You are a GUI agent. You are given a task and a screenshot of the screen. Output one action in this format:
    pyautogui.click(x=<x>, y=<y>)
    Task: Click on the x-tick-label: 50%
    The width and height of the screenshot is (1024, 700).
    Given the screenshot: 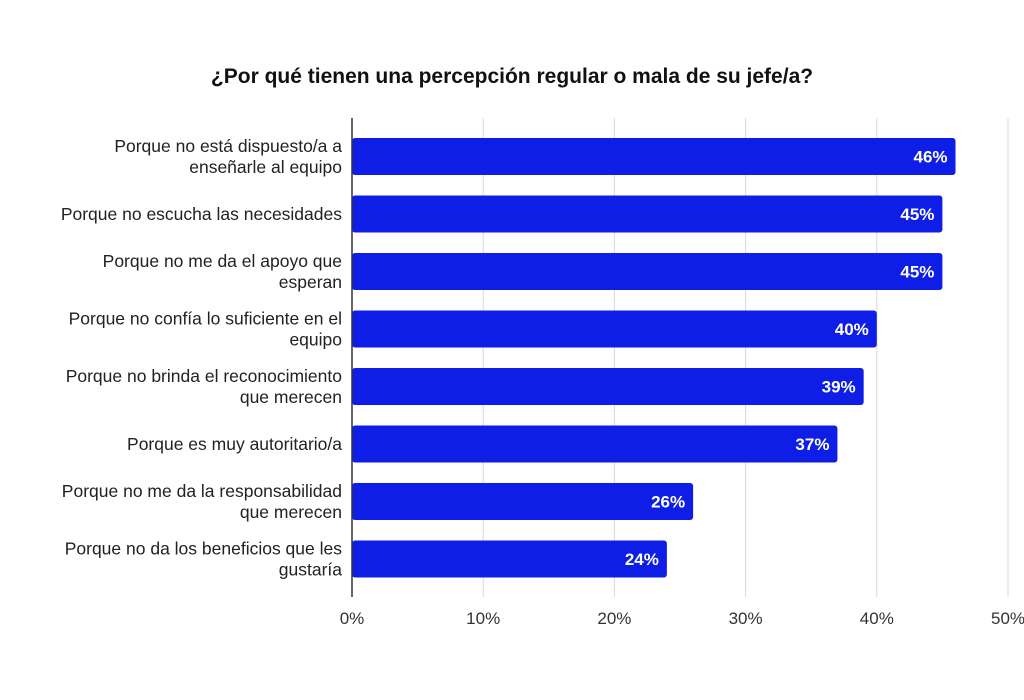 What is the action you would take?
    pyautogui.click(x=1007, y=618)
    